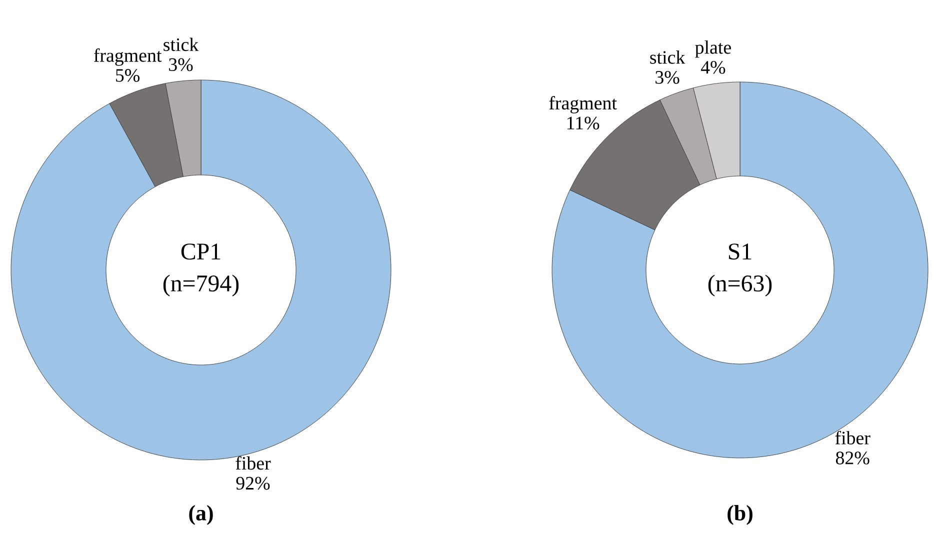 The image size is (947, 539). What do you see at coordinates (200, 252) in the screenshot?
I see `text: CP1` at bounding box center [200, 252].